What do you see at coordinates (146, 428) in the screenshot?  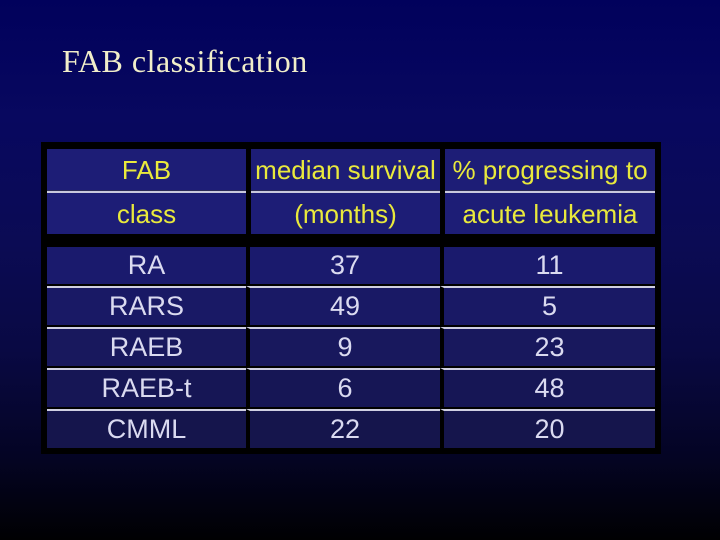 I see `cell-fab-class: CMML` at bounding box center [146, 428].